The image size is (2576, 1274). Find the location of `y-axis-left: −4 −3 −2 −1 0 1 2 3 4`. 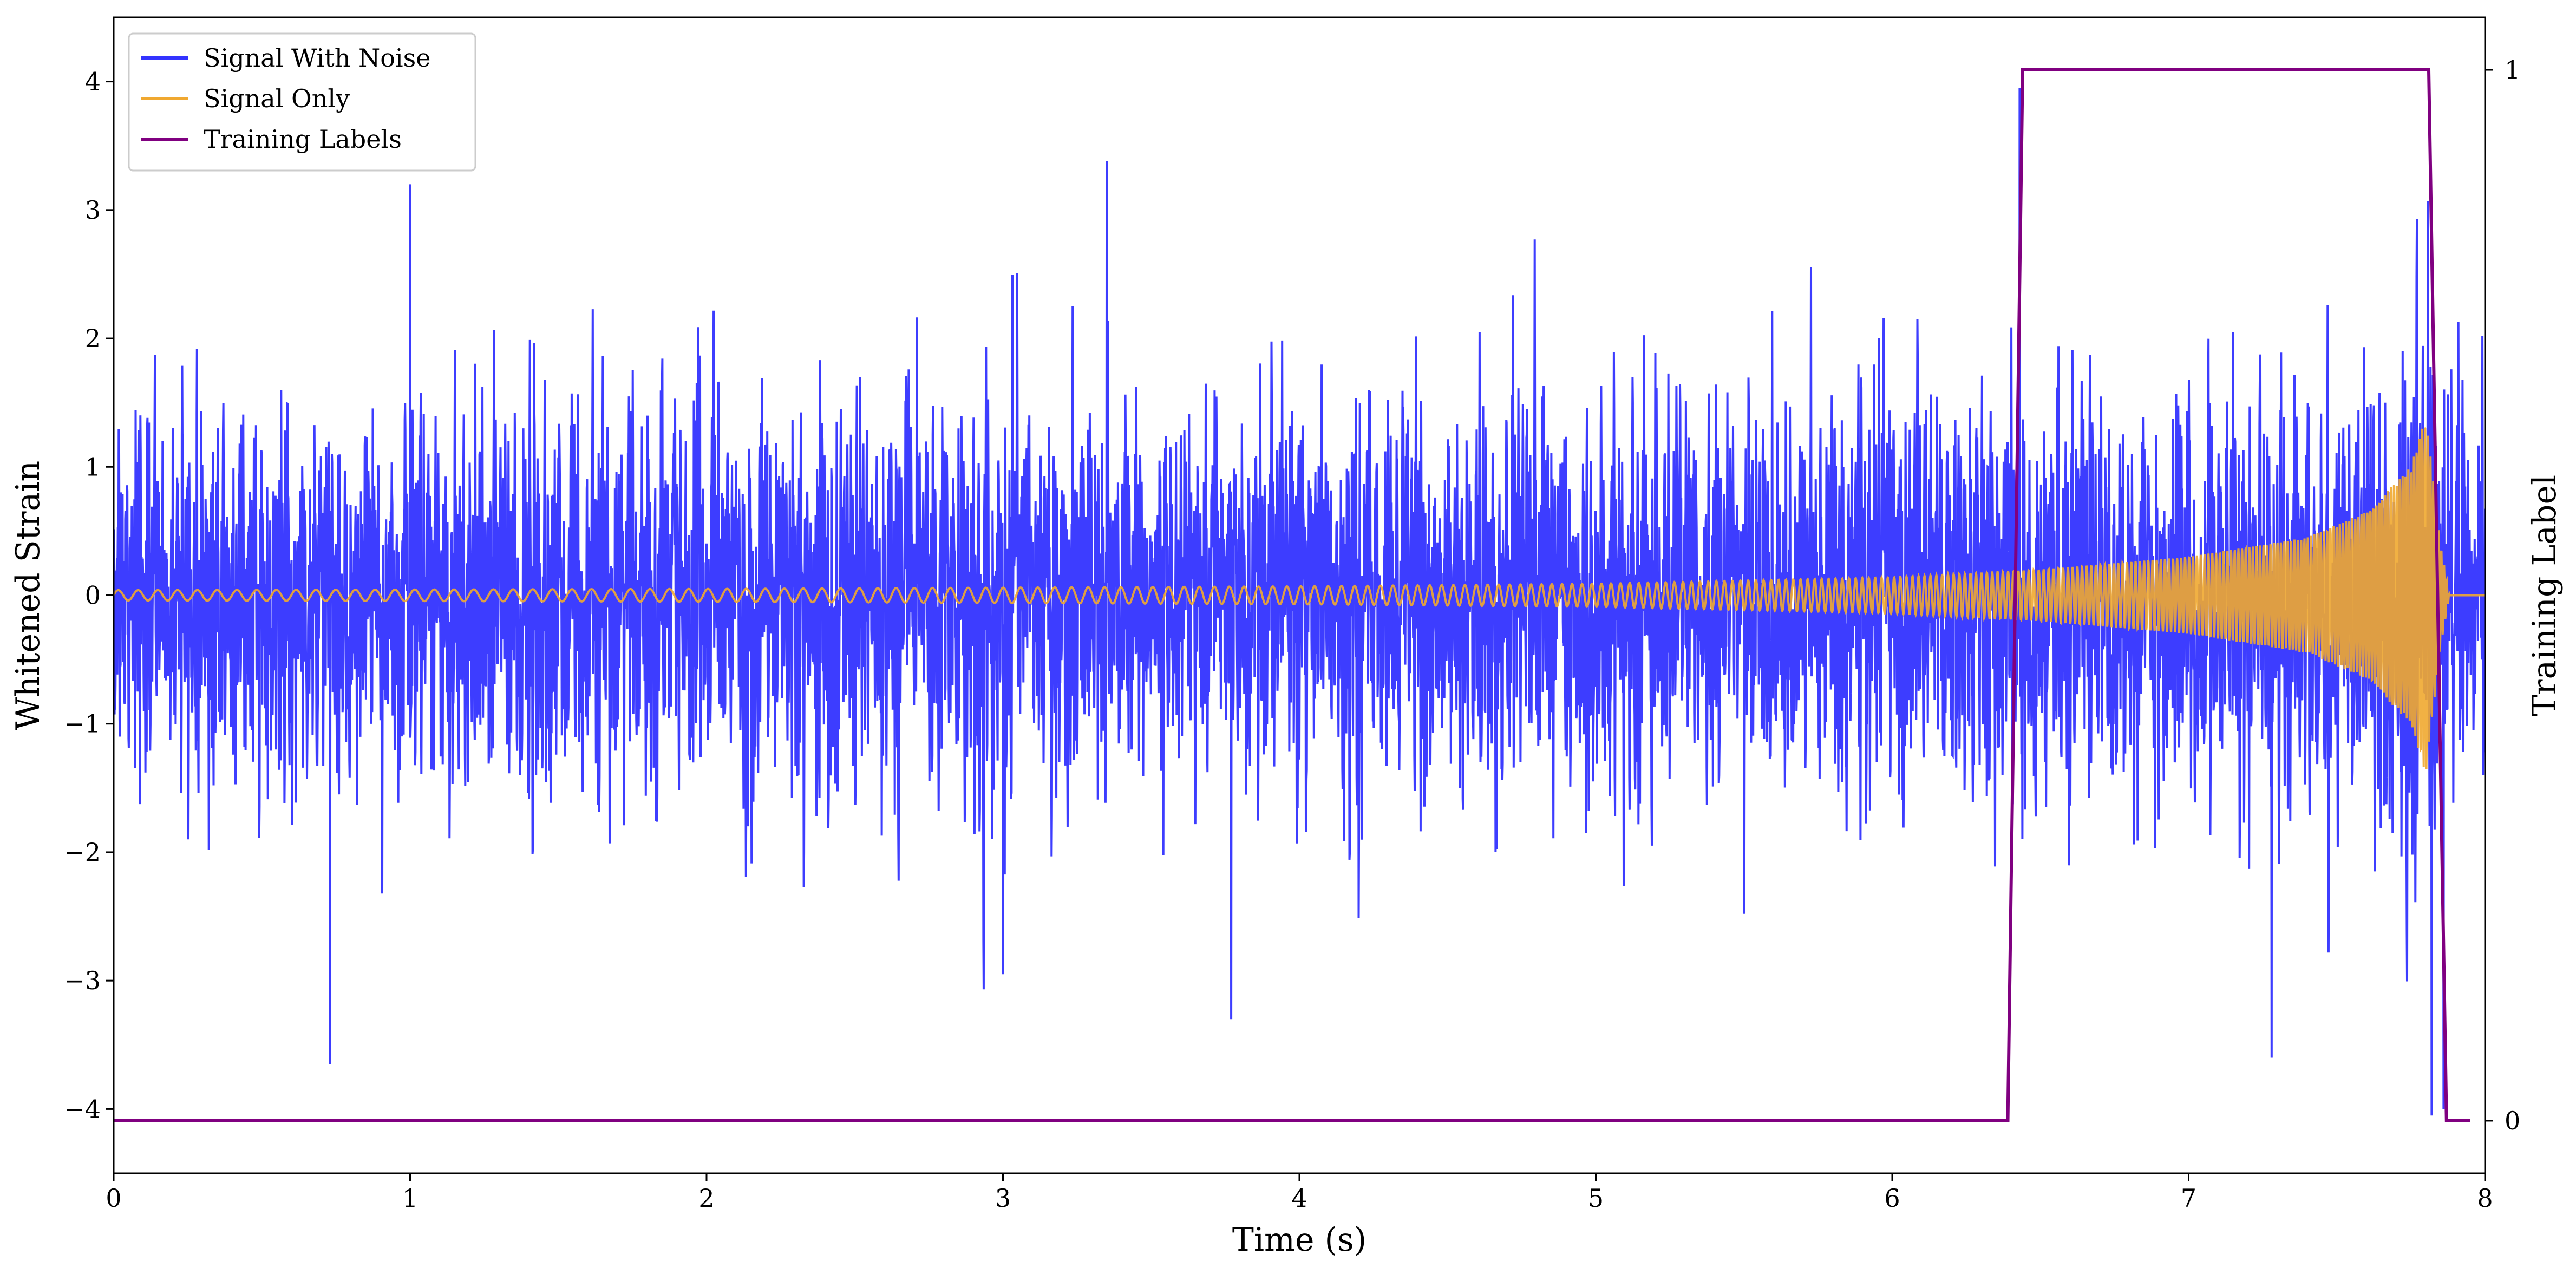

y-axis-left: −4 −3 −2 −1 0 1 2 3 4 is located at coordinates (89, 595).